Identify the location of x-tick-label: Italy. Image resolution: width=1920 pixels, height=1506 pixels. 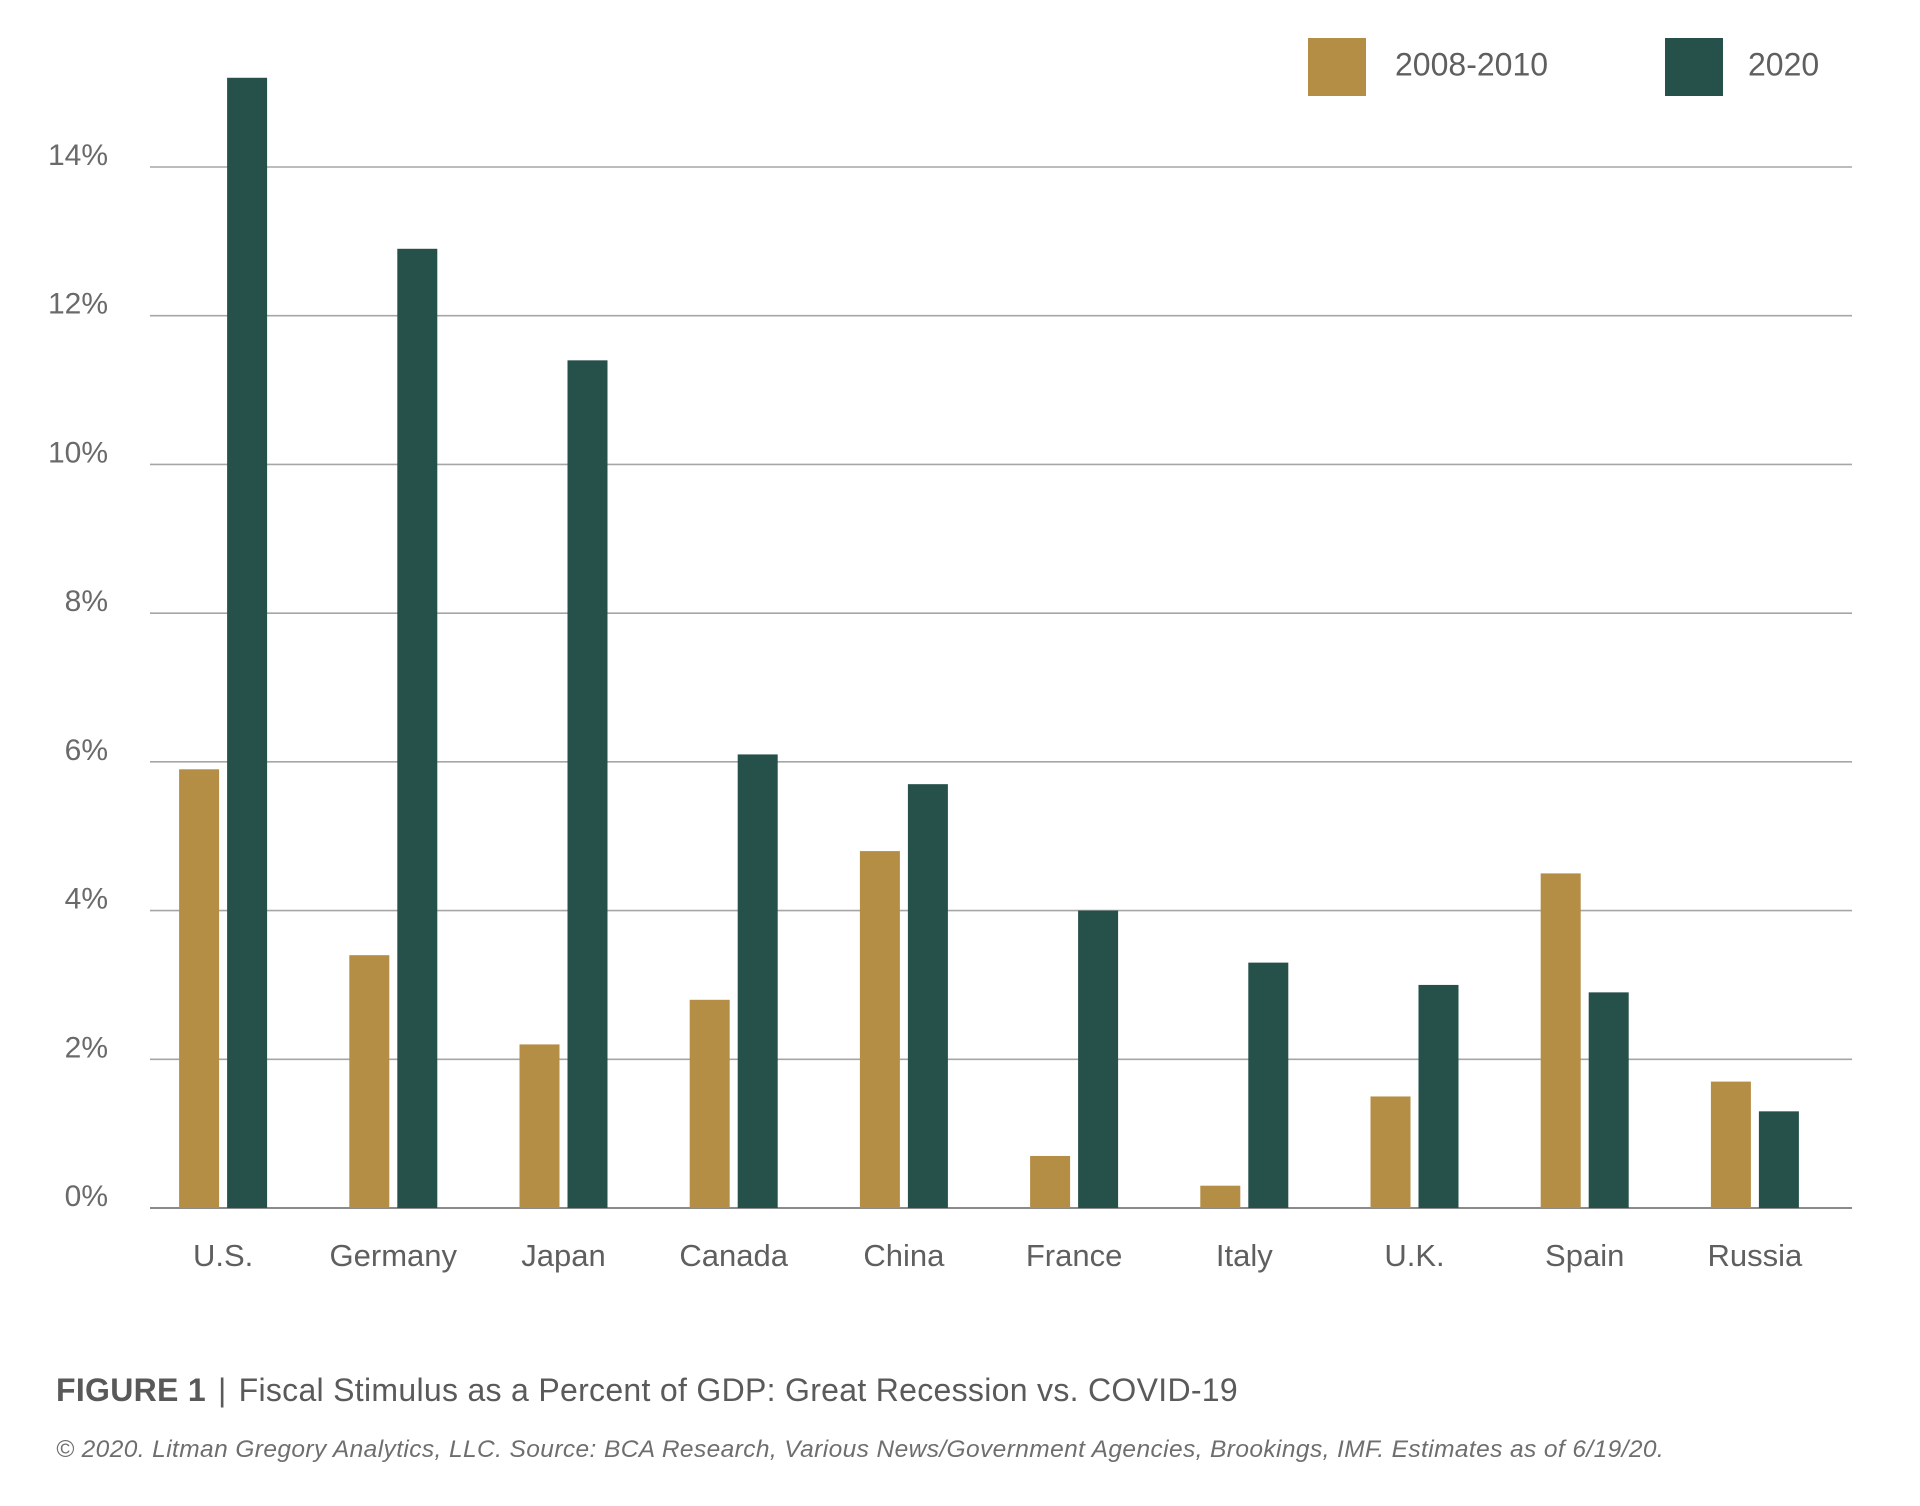
(1244, 1255).